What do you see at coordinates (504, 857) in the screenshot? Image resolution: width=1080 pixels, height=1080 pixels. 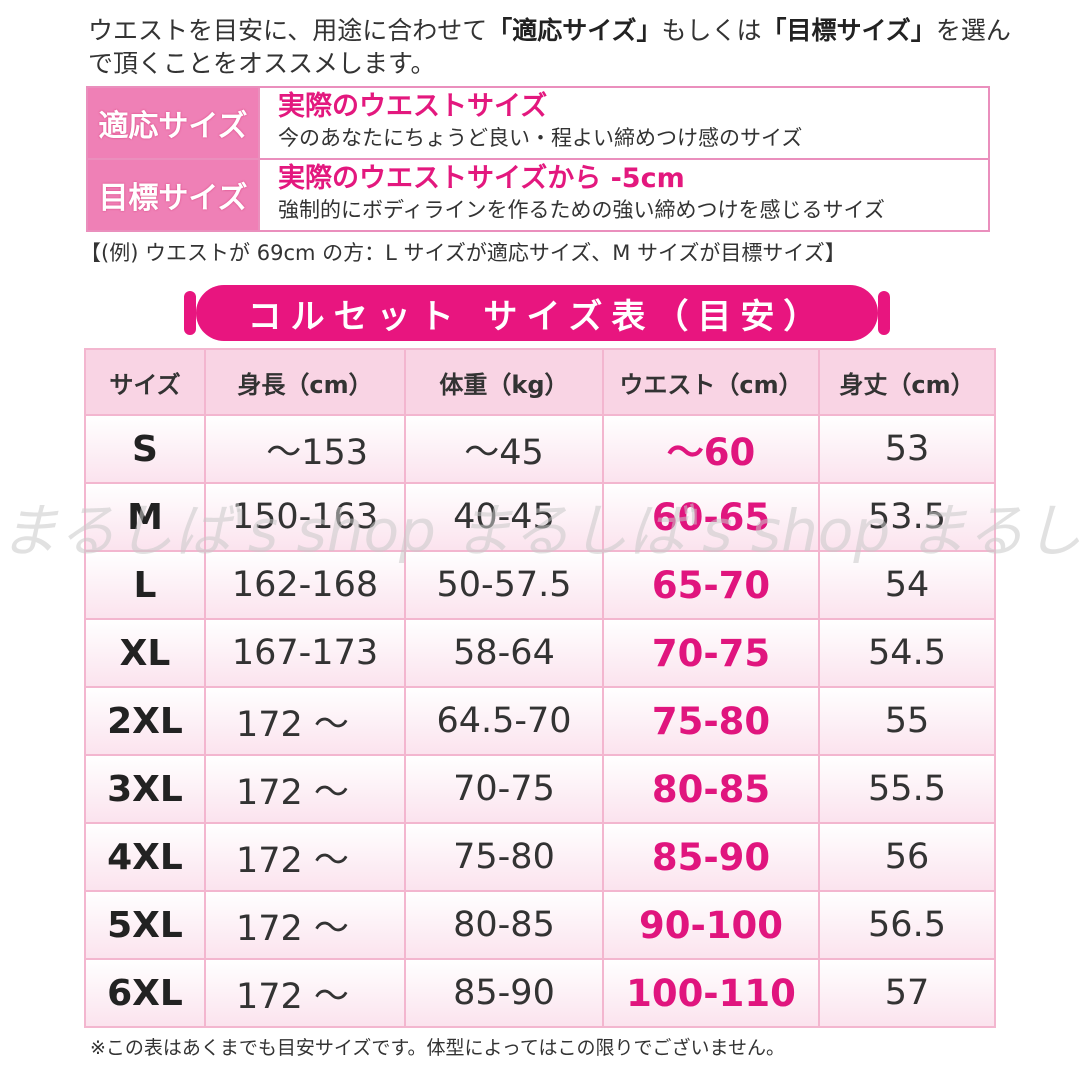 I see `weight-cell: 75-80` at bounding box center [504, 857].